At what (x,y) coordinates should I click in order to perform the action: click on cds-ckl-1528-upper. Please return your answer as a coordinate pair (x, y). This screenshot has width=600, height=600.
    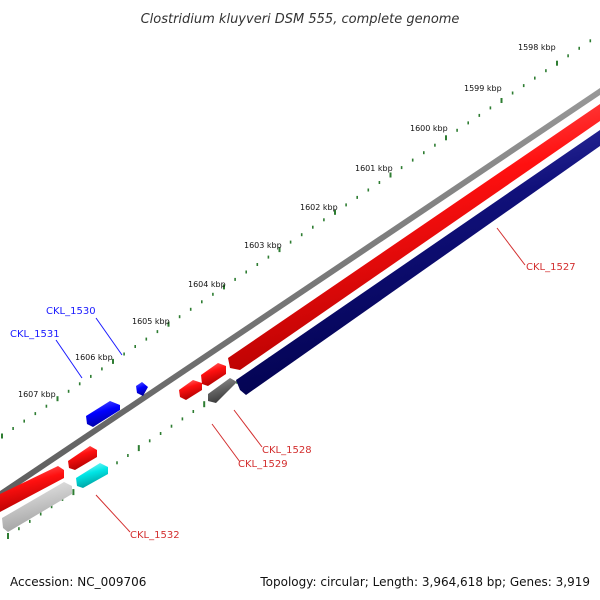
    Looking at the image, I should click on (213, 374).